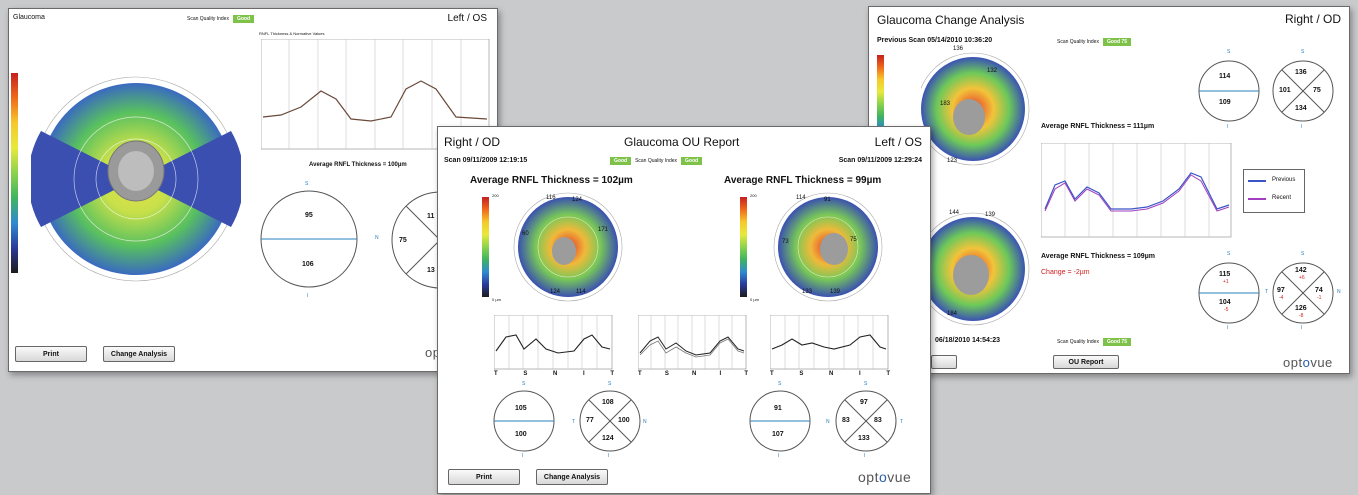 The height and width of the screenshot is (495, 1358). What do you see at coordinates (553, 342) in the screenshot?
I see `od-tsnit-chart` at bounding box center [553, 342].